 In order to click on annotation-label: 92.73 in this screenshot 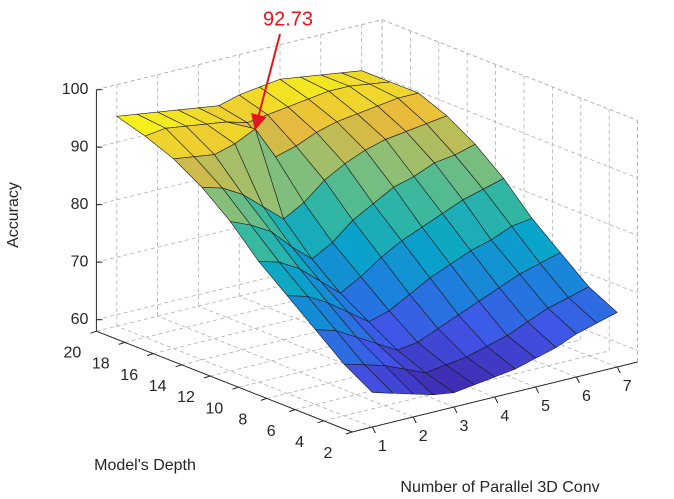, I will do `click(288, 19)`.